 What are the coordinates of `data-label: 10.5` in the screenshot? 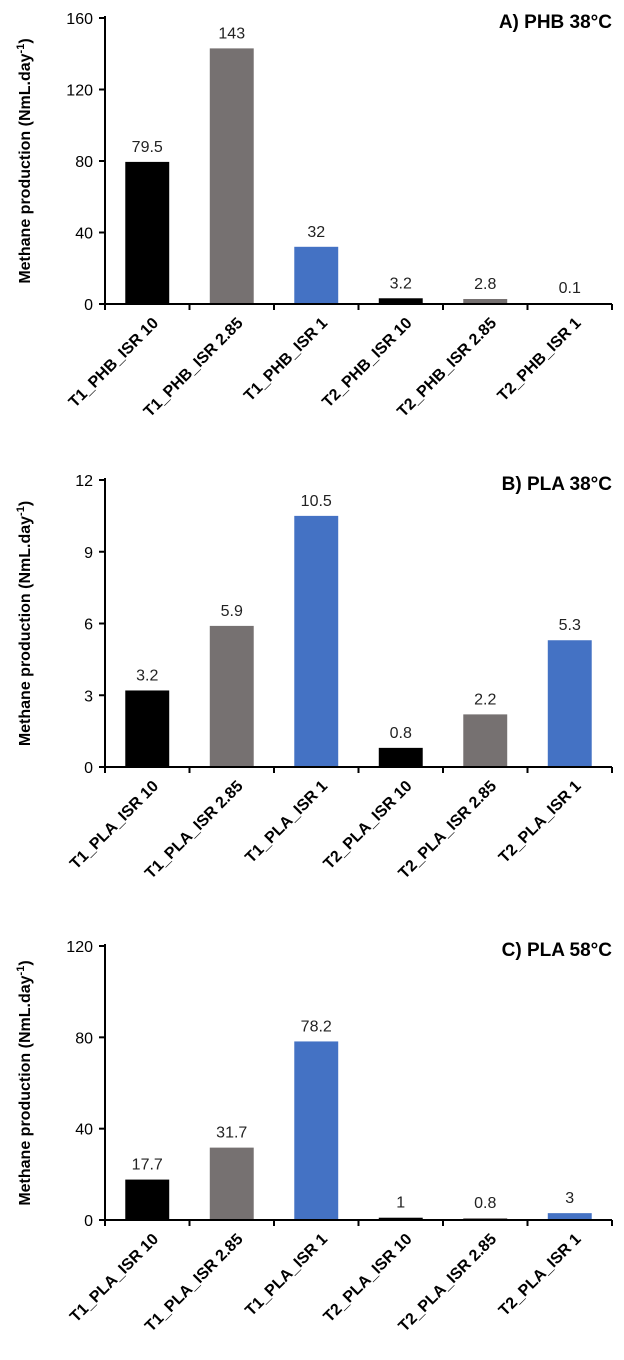 It's located at (316, 501).